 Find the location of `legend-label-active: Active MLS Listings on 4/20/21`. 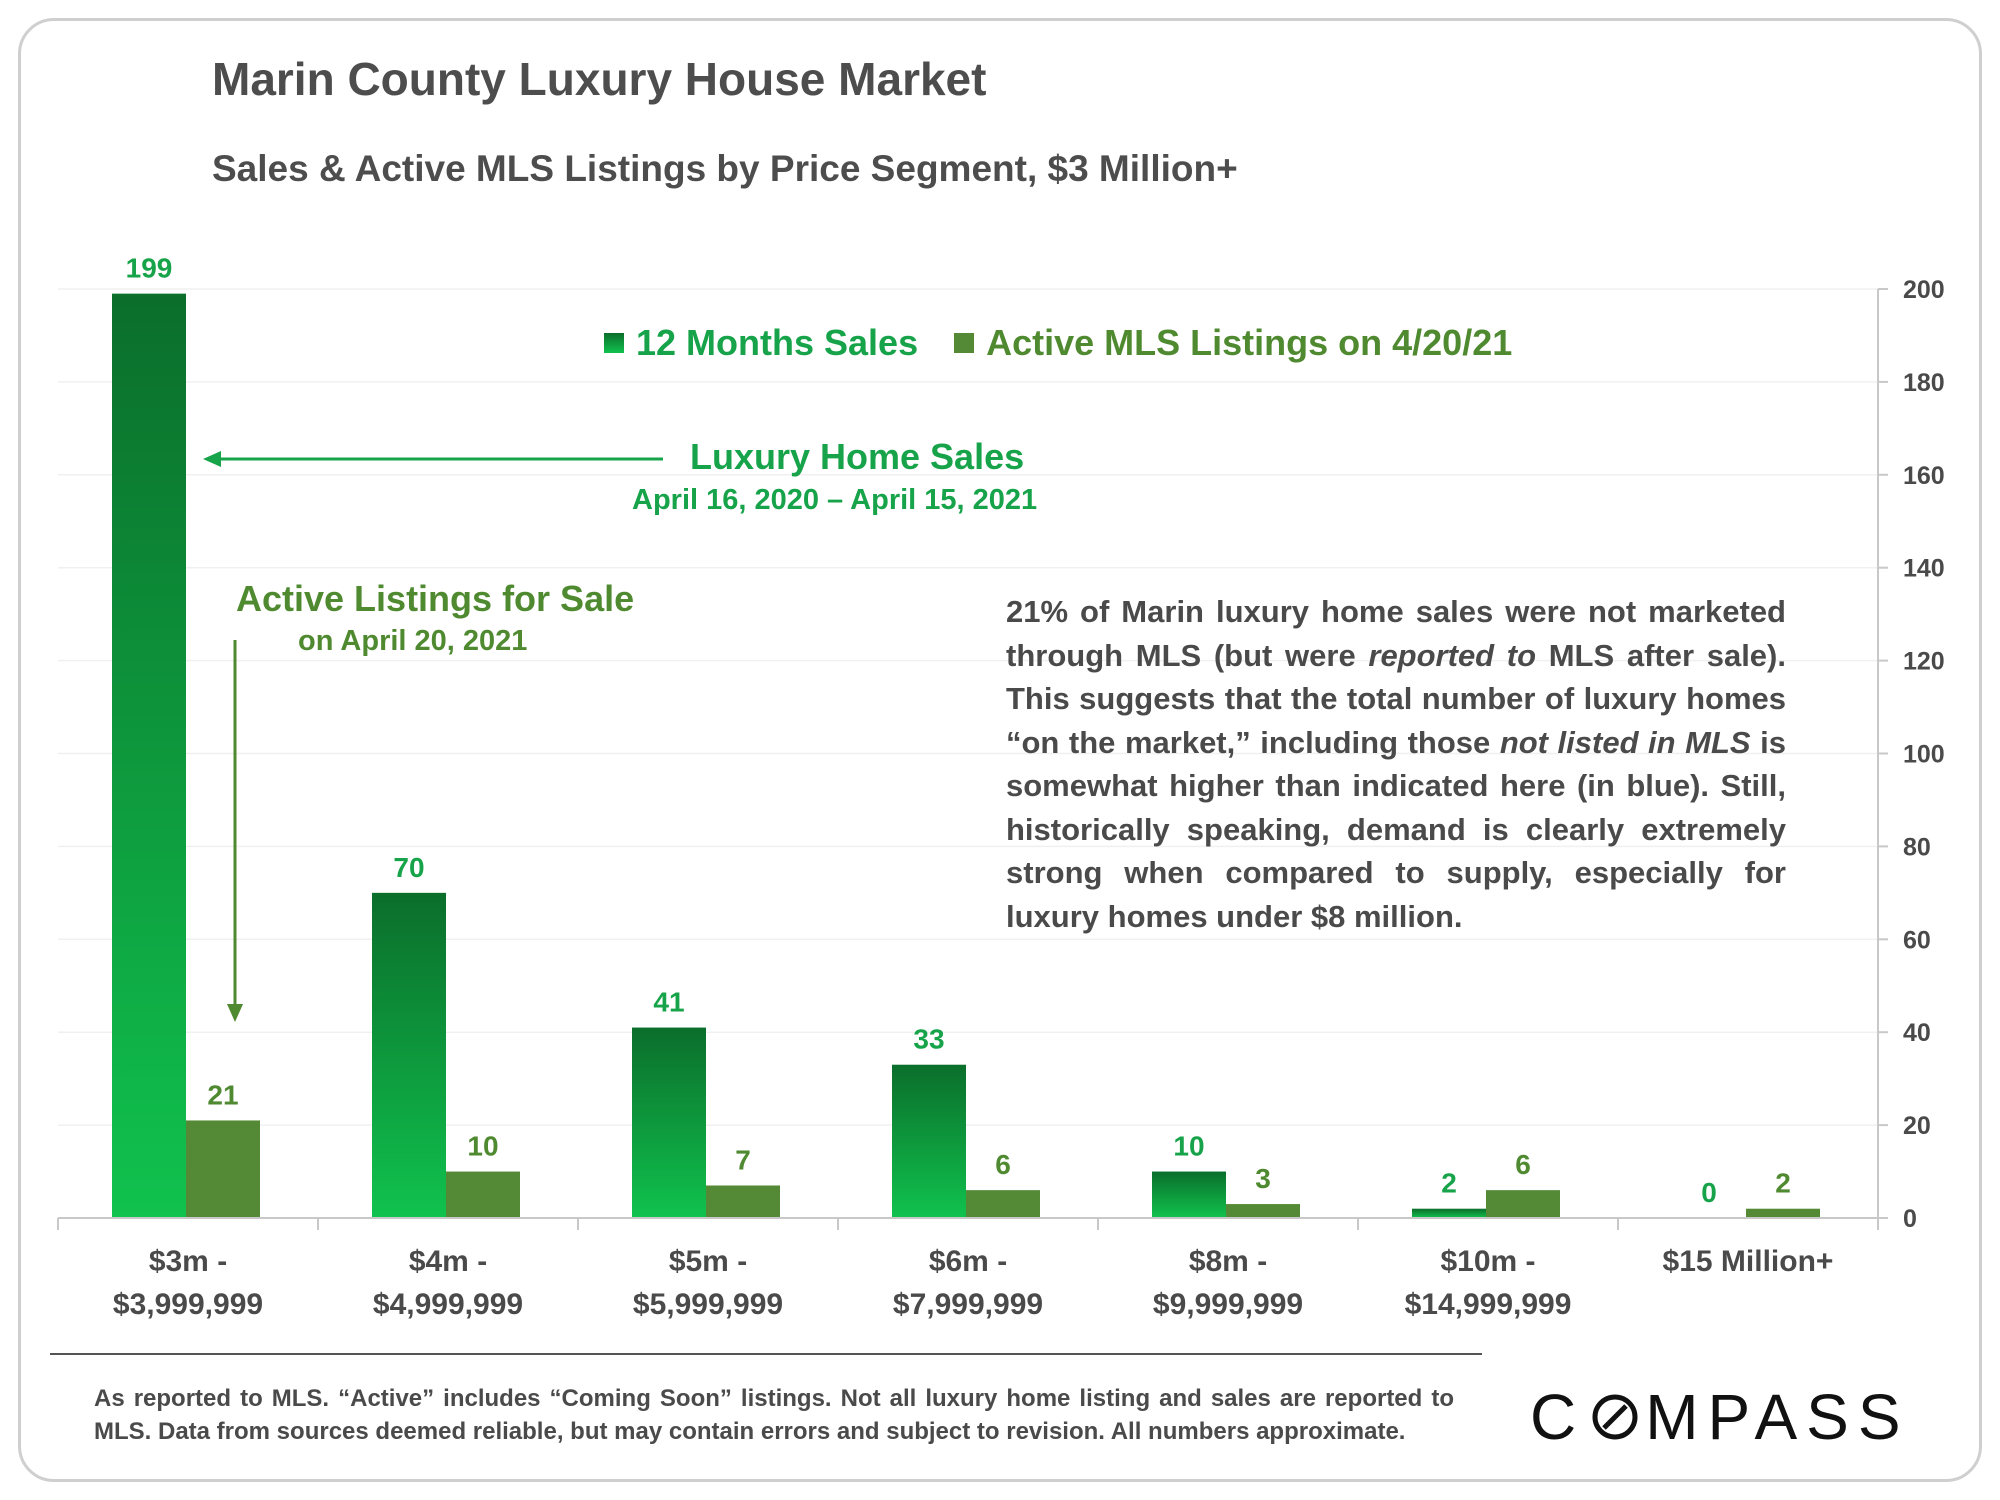

legend-label-active: Active MLS Listings on 4/20/21 is located at coordinates (1249, 342).